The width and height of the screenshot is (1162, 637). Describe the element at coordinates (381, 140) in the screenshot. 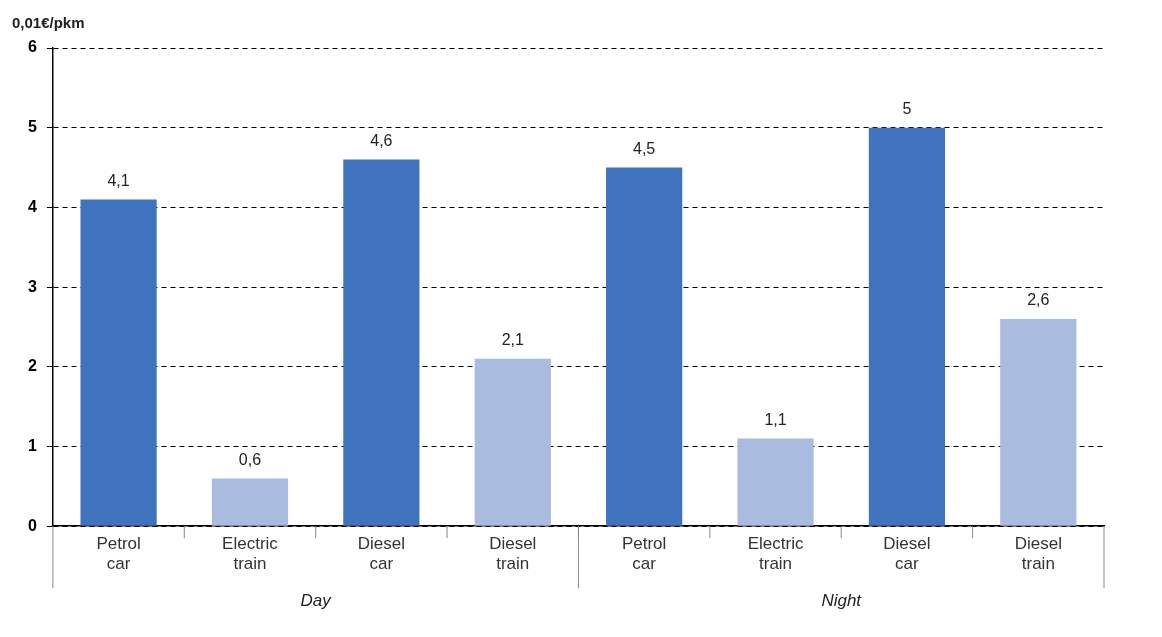

I see `data-label: 4,6` at that location.